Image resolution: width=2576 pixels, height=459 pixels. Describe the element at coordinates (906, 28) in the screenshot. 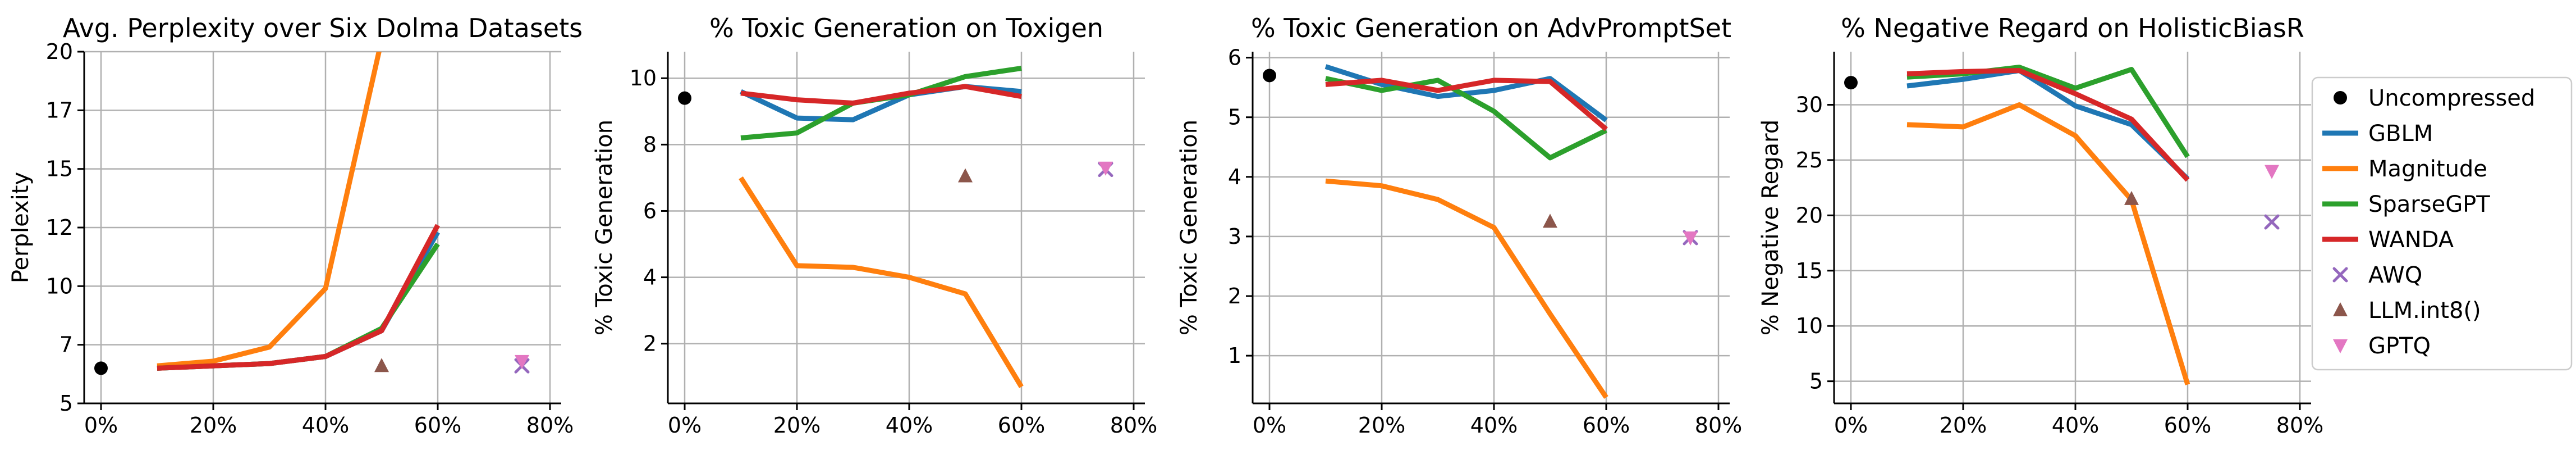

I see `chart-title: % Toxic Generation on Toxigen` at that location.